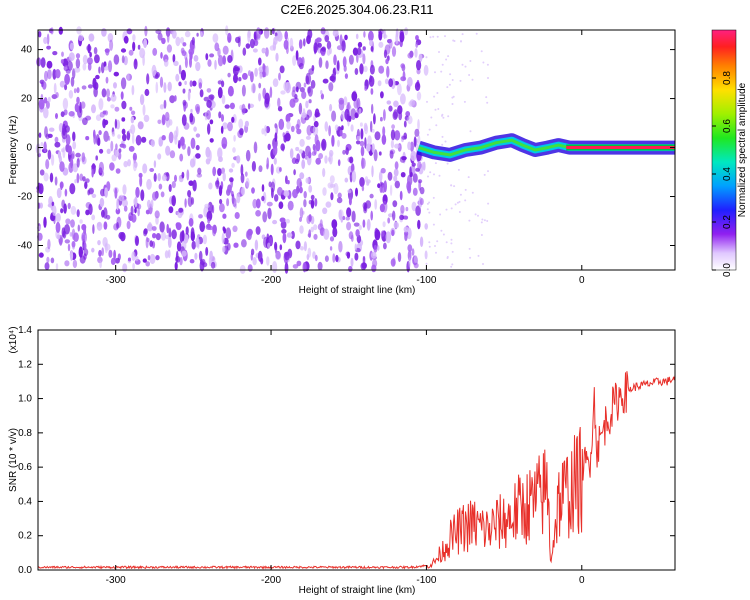 This screenshot has width=750, height=600. I want to click on snr-x-label: Height of straight line (km), so click(357, 590).